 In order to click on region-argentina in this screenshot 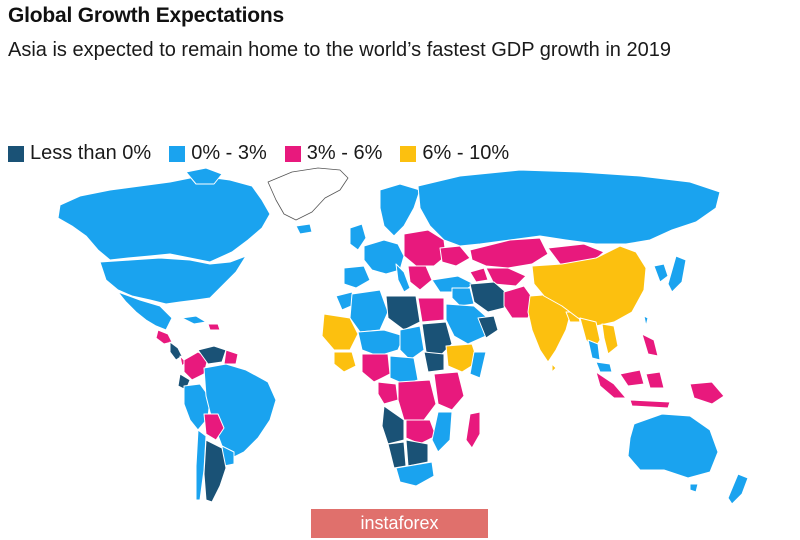, I will do `click(215, 471)`.